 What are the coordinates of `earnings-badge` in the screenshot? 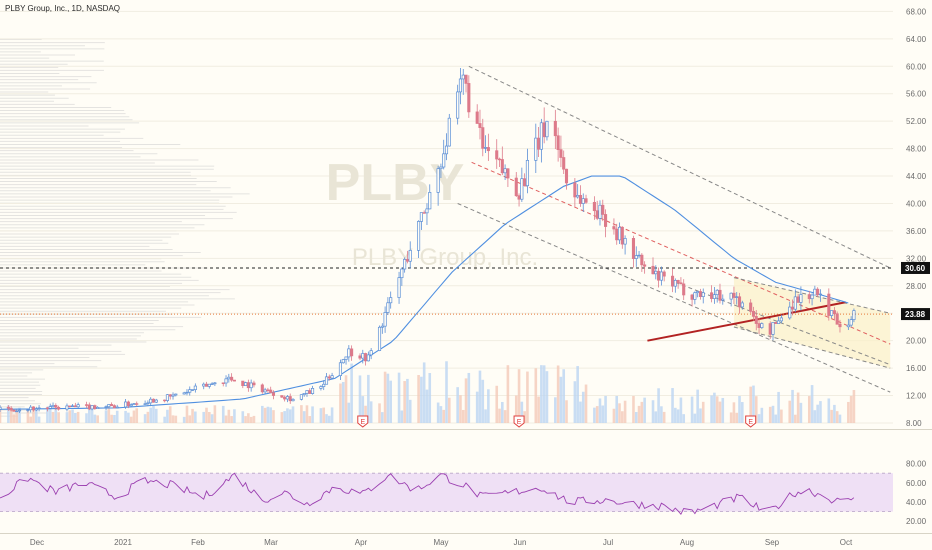 It's located at (363, 421).